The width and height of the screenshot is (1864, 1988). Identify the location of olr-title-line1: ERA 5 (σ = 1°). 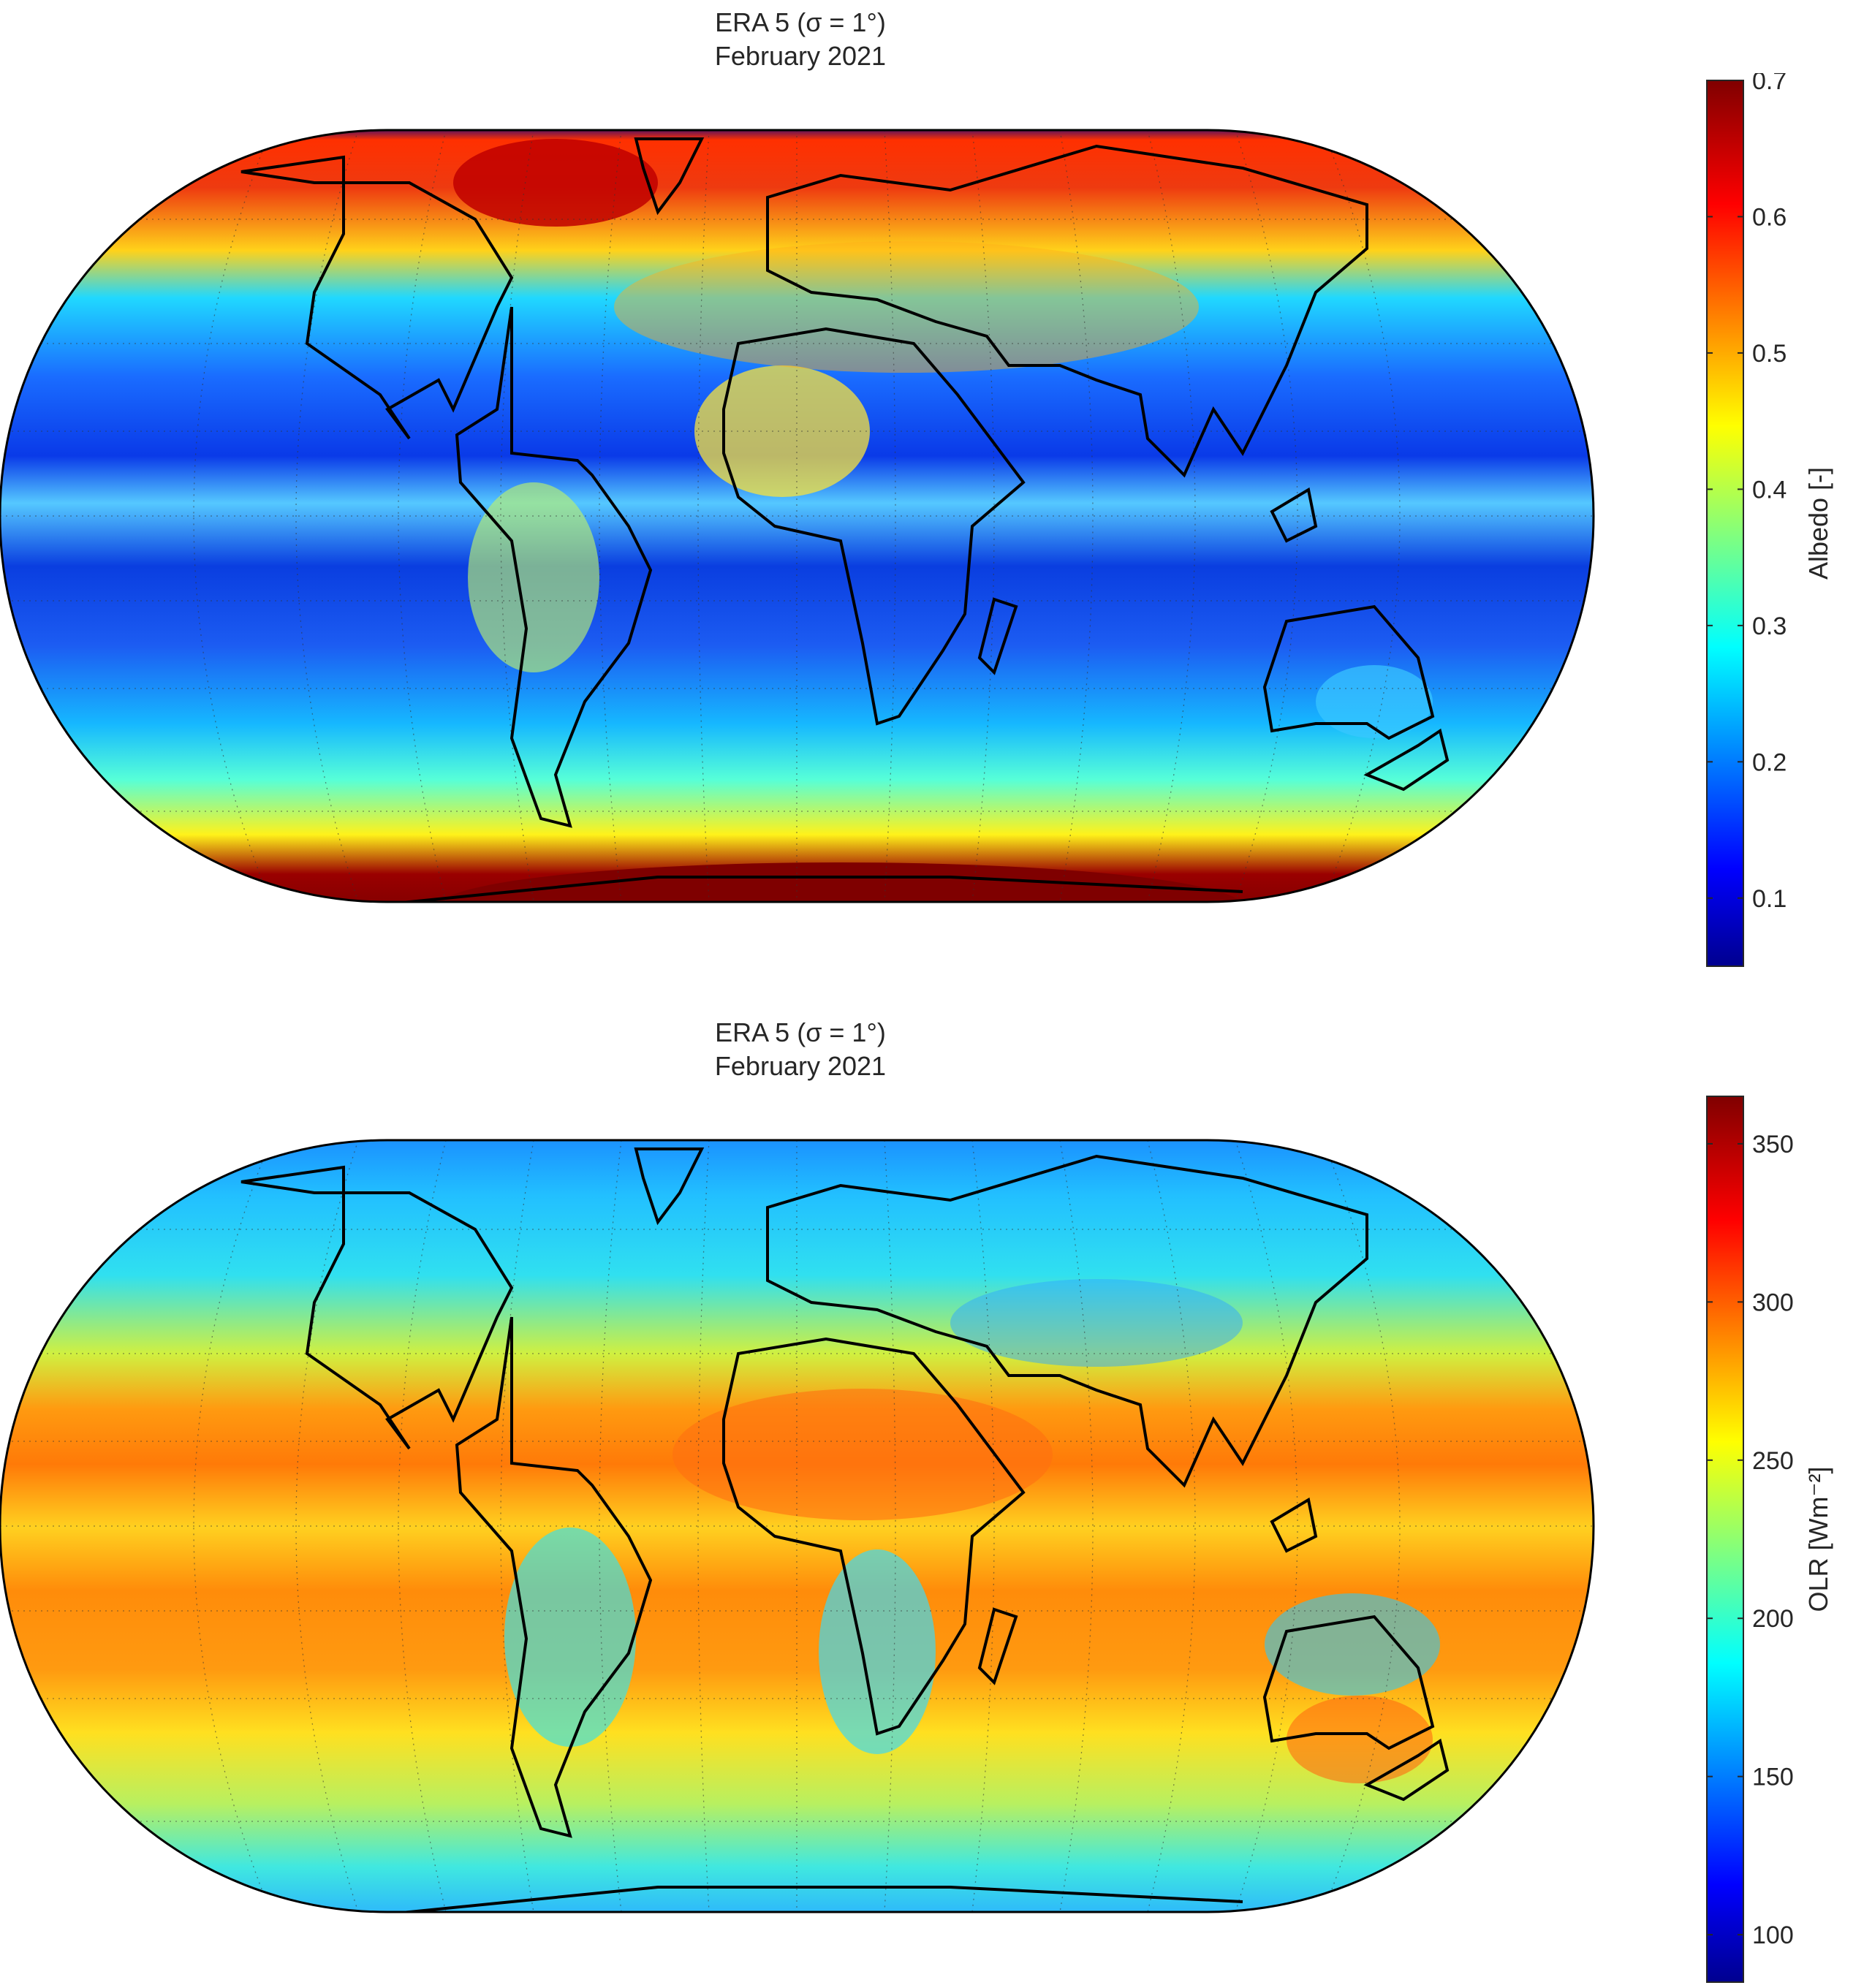
(800, 1032).